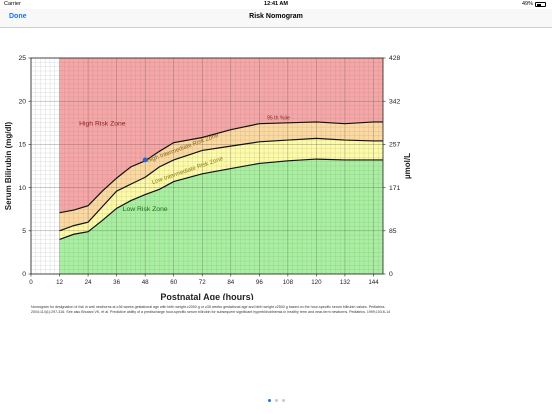 This screenshot has width=552, height=414. What do you see at coordinates (393, 231) in the screenshot?
I see `y2-tick-label: 85` at bounding box center [393, 231].